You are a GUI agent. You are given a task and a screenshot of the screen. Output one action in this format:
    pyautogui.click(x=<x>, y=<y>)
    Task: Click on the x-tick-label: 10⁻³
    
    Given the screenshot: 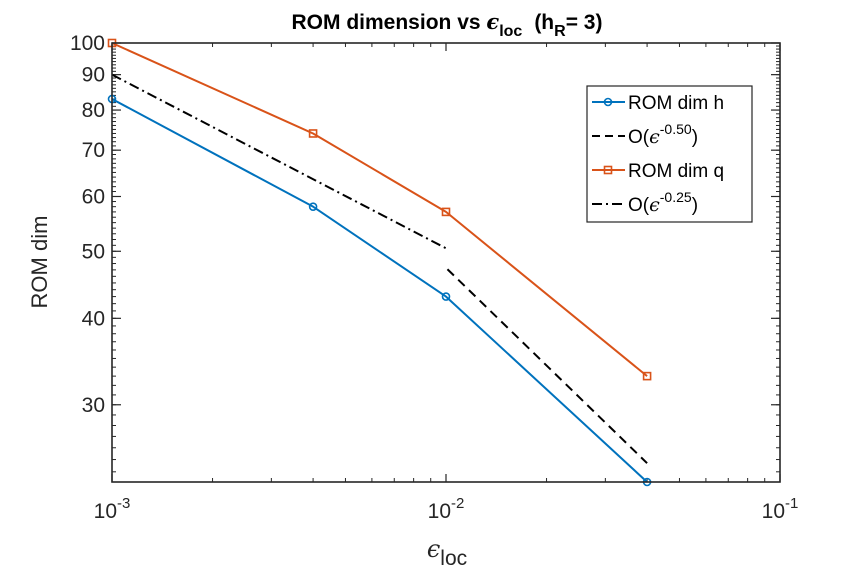 What is the action you would take?
    pyautogui.click(x=112, y=509)
    